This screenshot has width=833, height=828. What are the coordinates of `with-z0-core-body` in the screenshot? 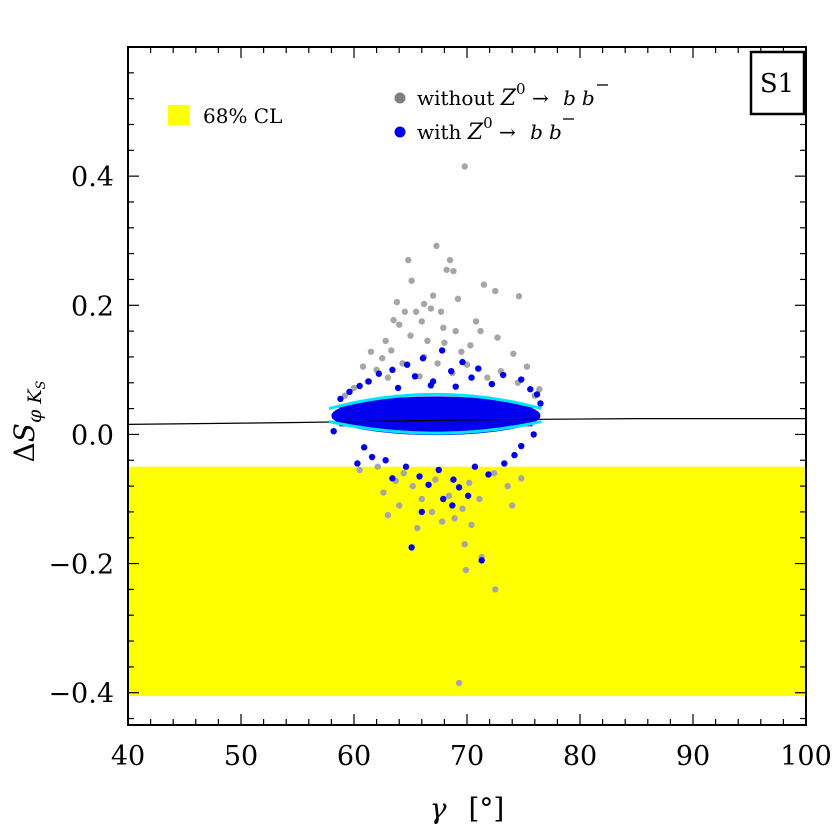 It's located at (436, 416).